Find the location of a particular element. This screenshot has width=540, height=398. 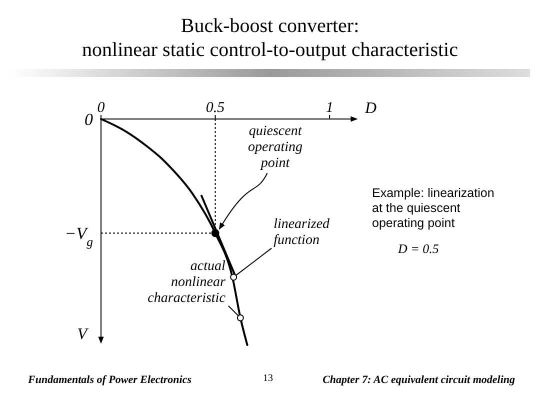

x-tick-label: 0 is located at coordinates (101, 108).